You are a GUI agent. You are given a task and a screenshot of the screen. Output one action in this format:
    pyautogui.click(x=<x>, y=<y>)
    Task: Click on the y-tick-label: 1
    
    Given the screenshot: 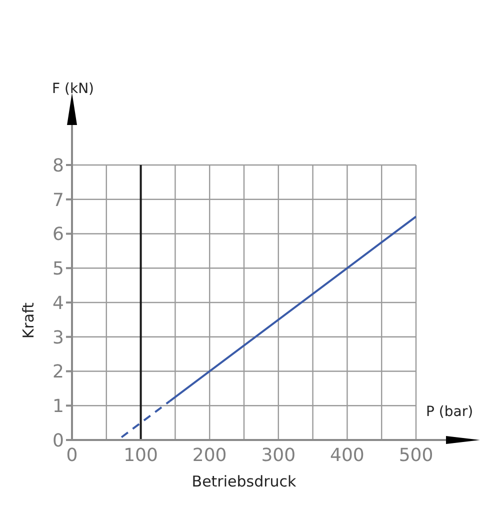 What is the action you would take?
    pyautogui.click(x=58, y=407)
    